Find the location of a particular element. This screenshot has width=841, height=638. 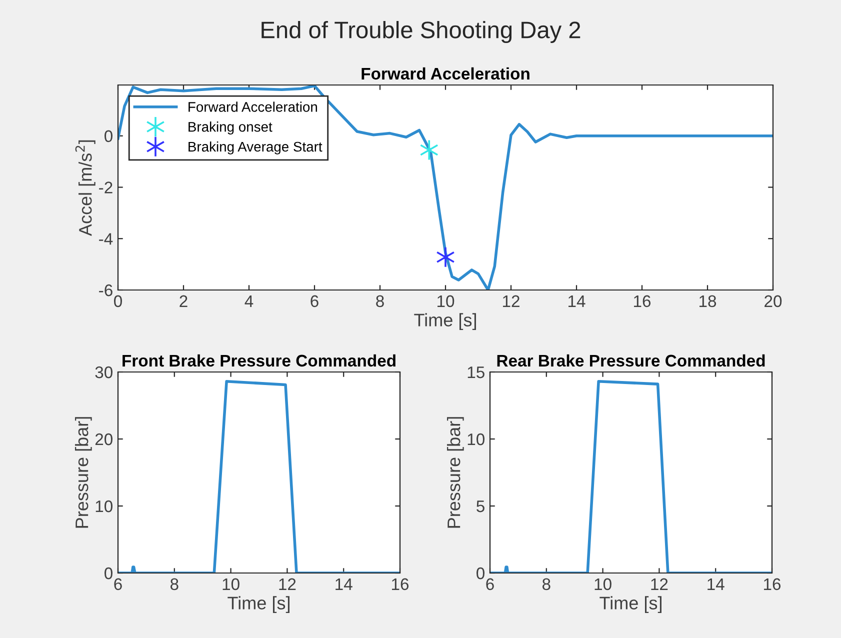

legend-label: Forward Acceleration is located at coordinates (253, 107).